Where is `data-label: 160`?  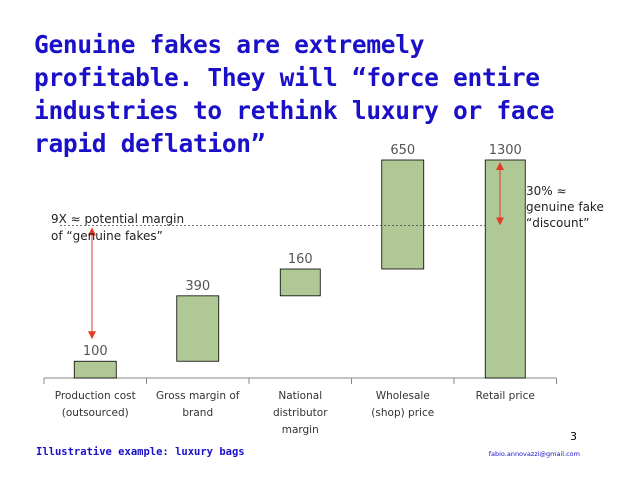
data-label: 160 is located at coordinates (300, 259).